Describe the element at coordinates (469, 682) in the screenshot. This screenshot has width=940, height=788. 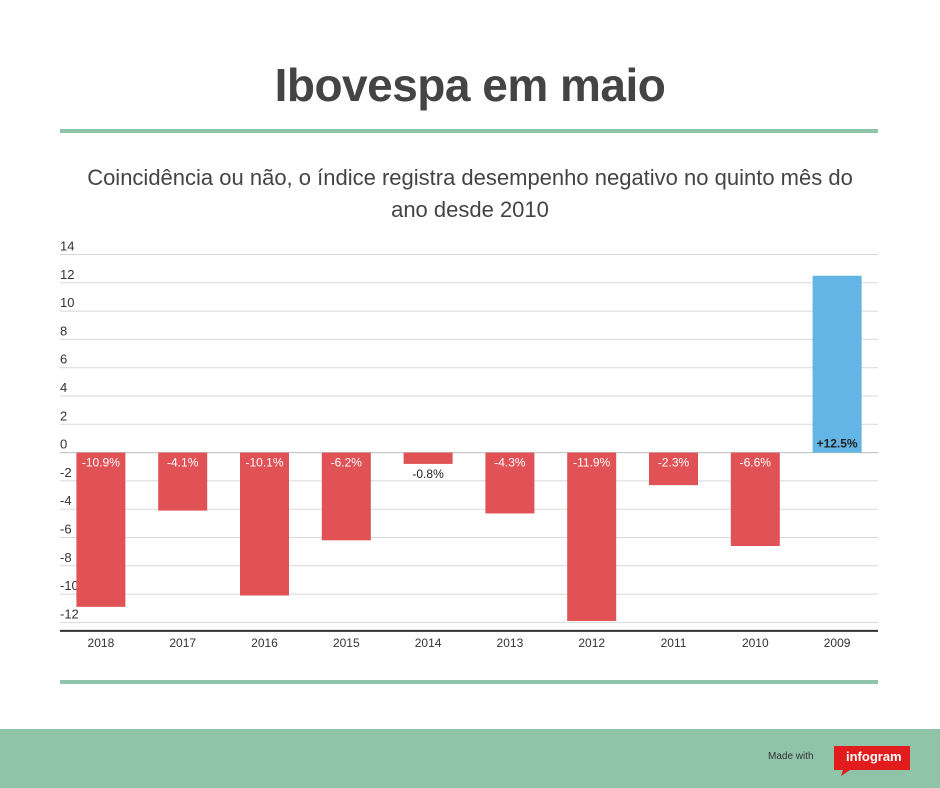
I see `bottom-divider` at that location.